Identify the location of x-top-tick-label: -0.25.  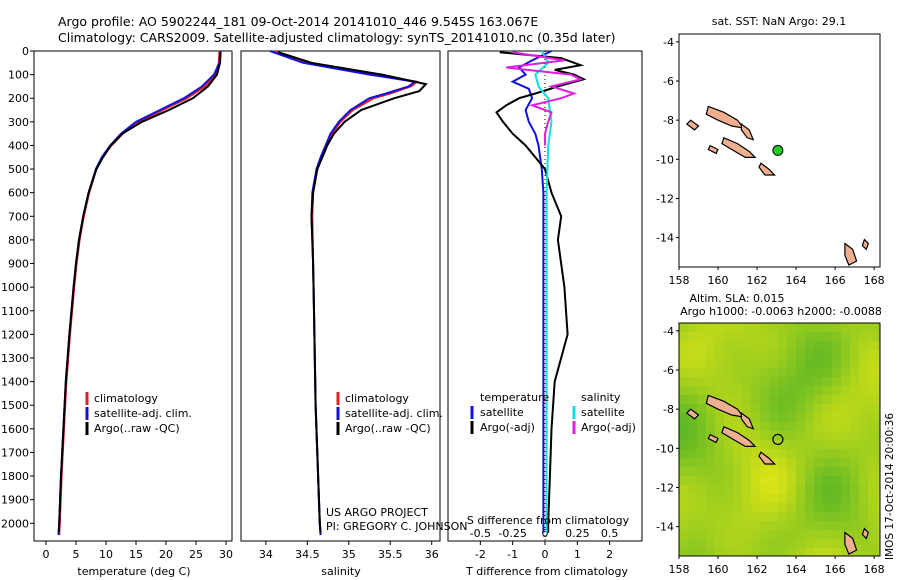
(512, 533).